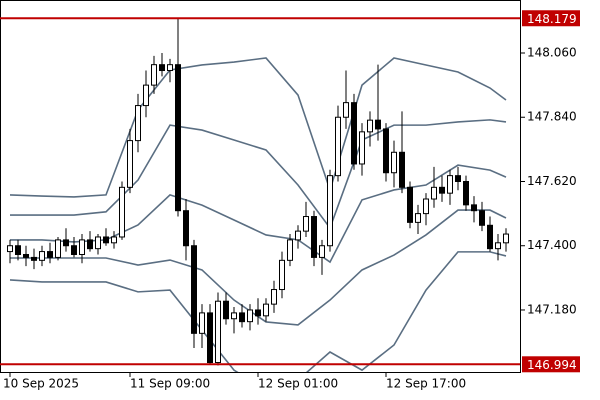 The image size is (600, 400). I want to click on price-label: 148.179, so click(552, 19).